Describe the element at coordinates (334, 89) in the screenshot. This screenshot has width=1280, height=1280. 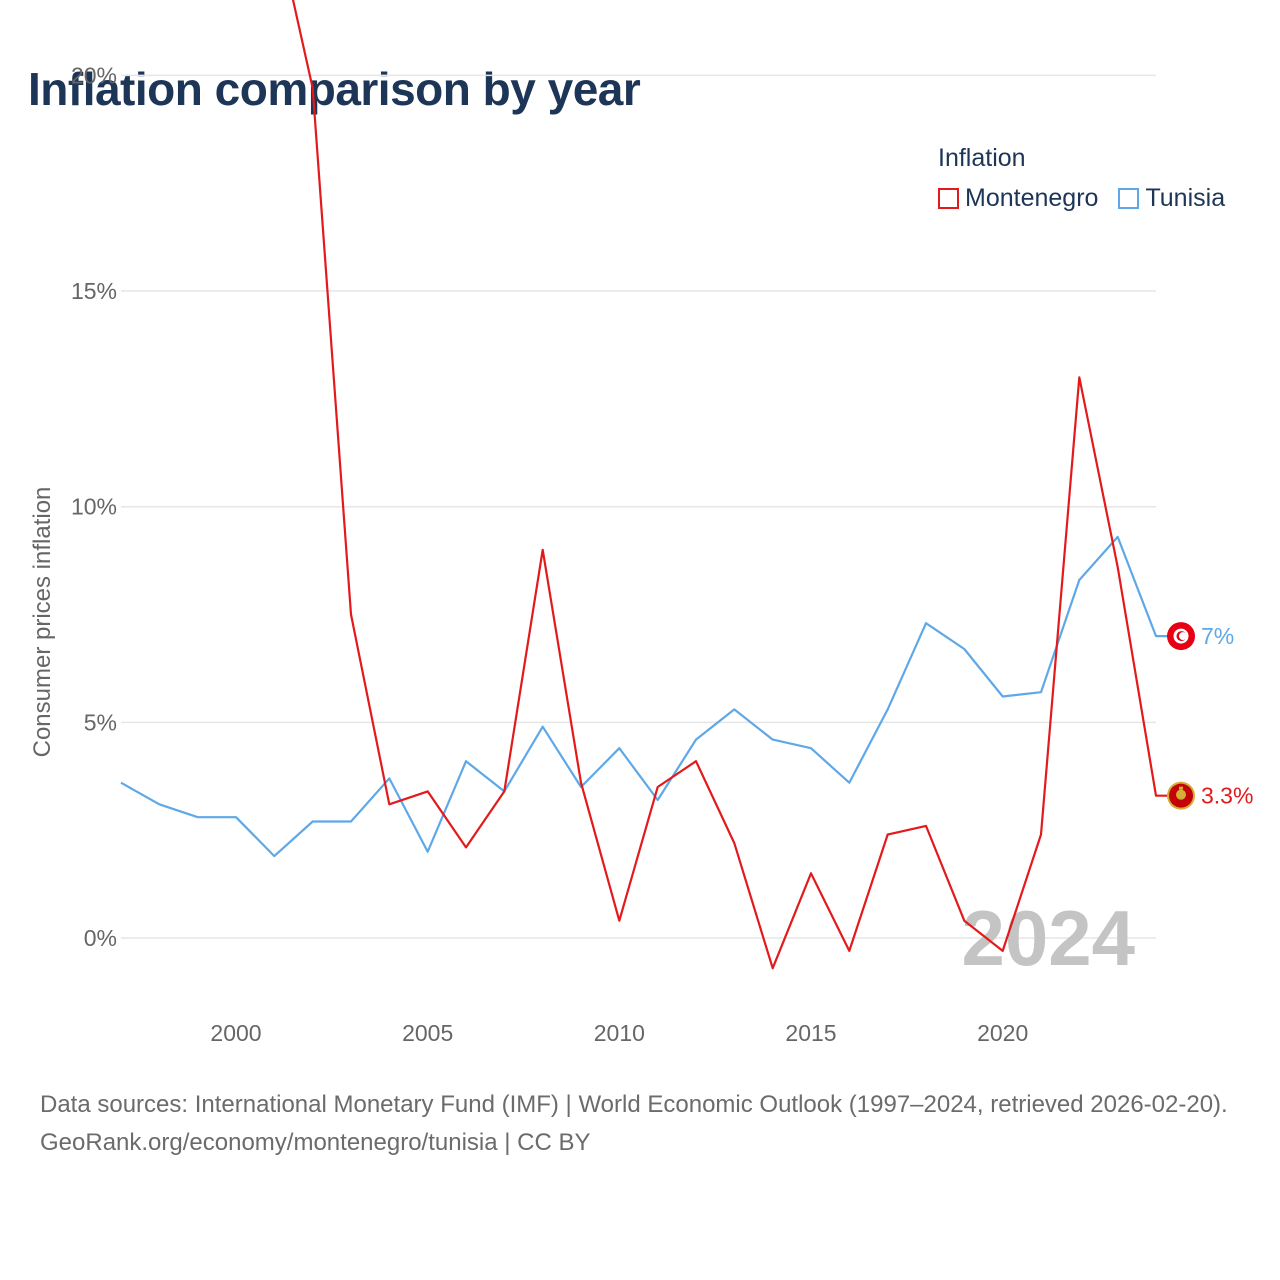
I see `chart-title: Inflation comparison by year` at that location.